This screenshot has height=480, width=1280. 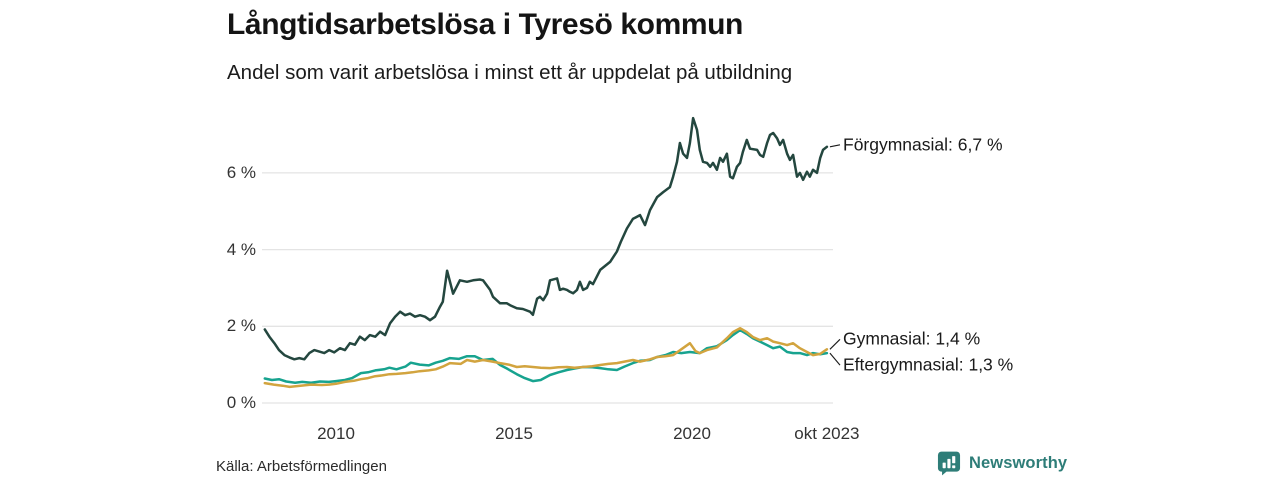 I want to click on page-title: Långtidsarbetslösa i Tyresö kommun, so click(x=485, y=24).